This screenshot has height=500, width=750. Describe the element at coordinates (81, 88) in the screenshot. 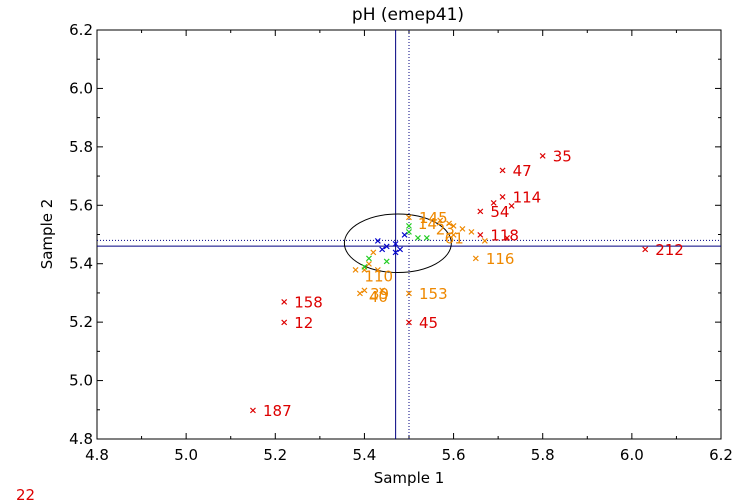

I see `y-tick-label: 6.0` at that location.